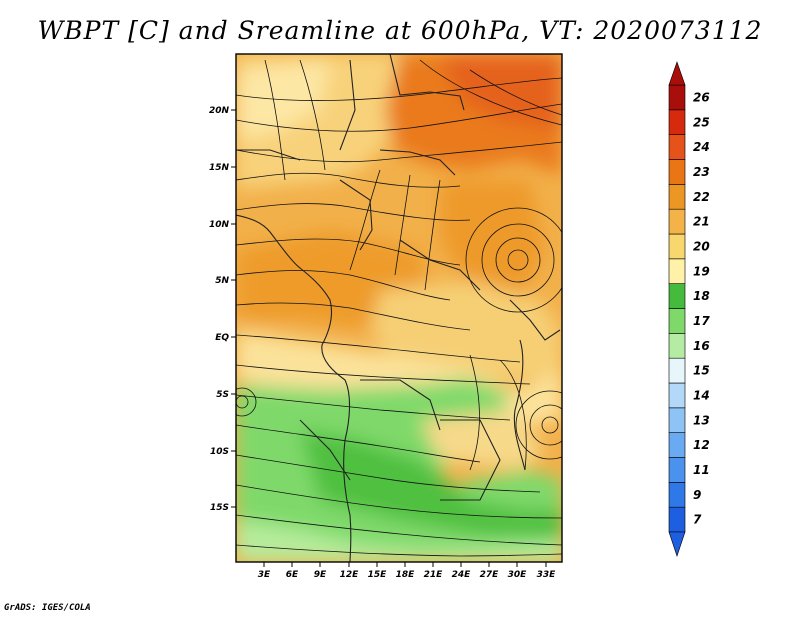  I want to click on colorbar-label: 19, so click(701, 271).